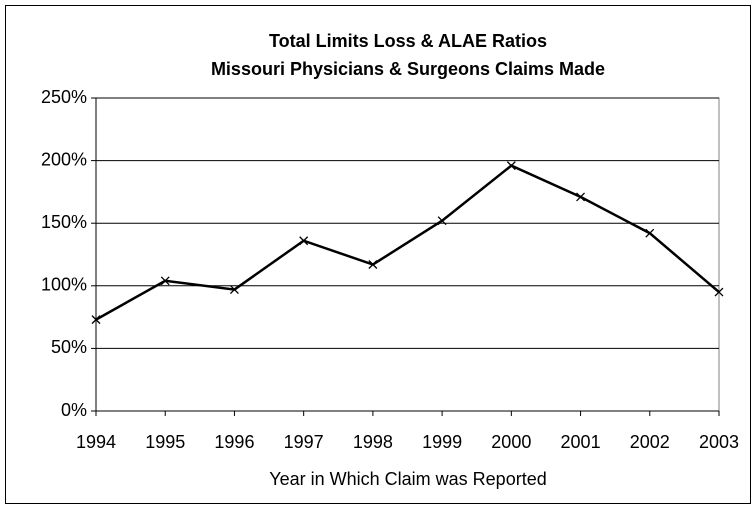  What do you see at coordinates (511, 442) in the screenshot?
I see `x-tick-label: 2000` at bounding box center [511, 442].